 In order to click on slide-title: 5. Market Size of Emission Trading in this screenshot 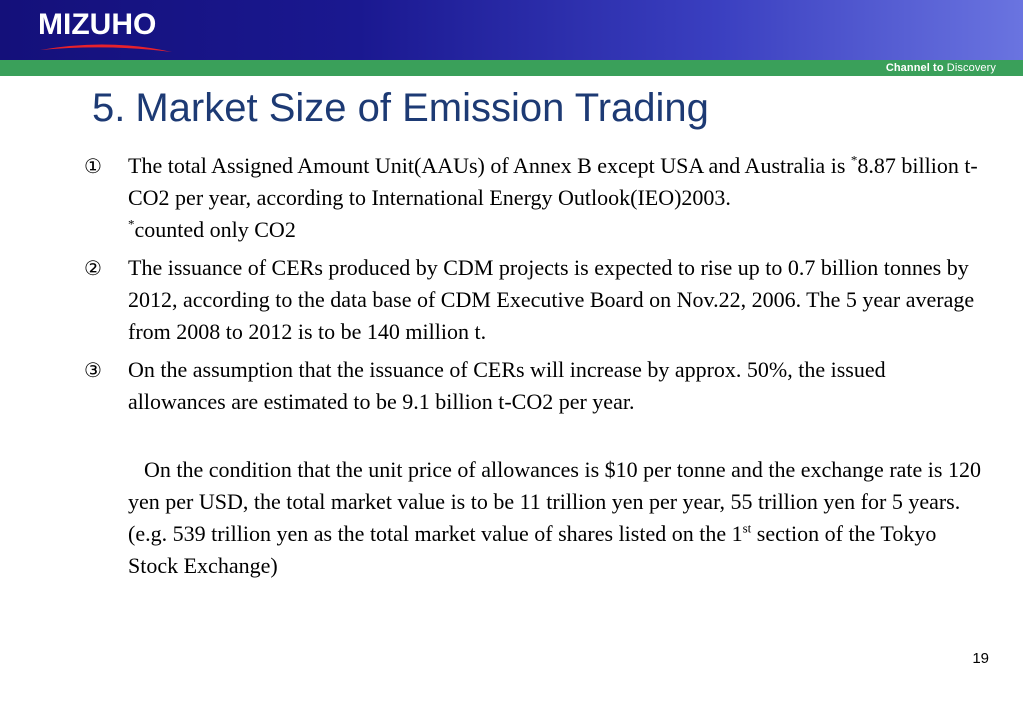, I will do `click(400, 108)`.